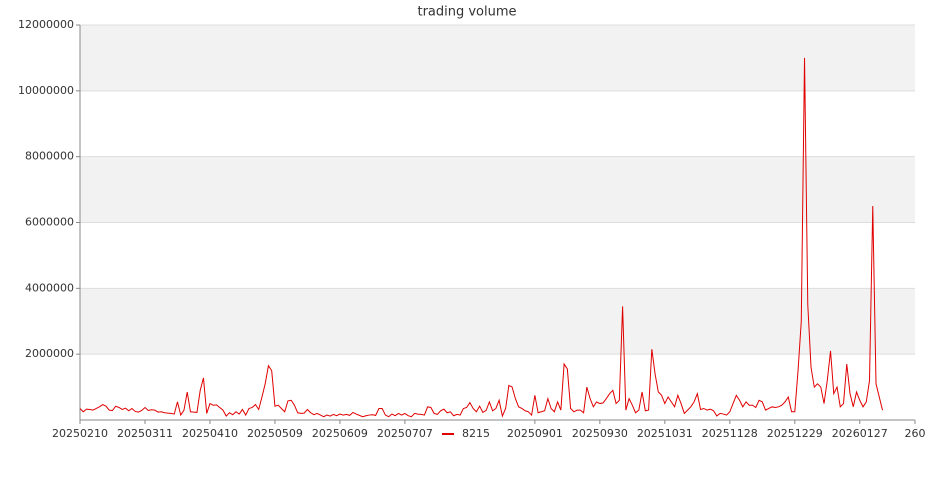  I want to click on x-tick-label: 20250930, so click(600, 433).